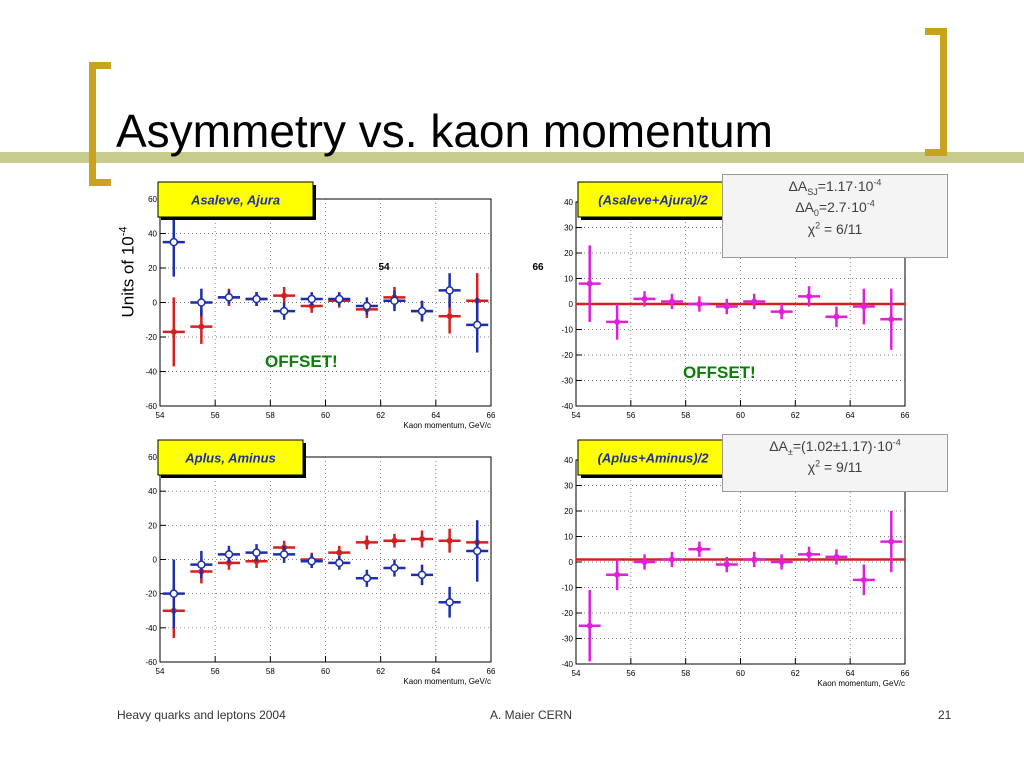  What do you see at coordinates (301, 361) in the screenshot?
I see `offset-label-left: OFFSET!` at bounding box center [301, 361].